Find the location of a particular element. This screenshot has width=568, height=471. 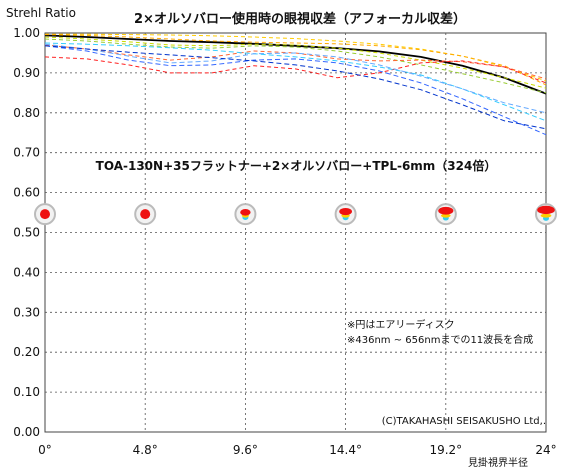

y-tick-label: 0.70 is located at coordinates (26, 153).